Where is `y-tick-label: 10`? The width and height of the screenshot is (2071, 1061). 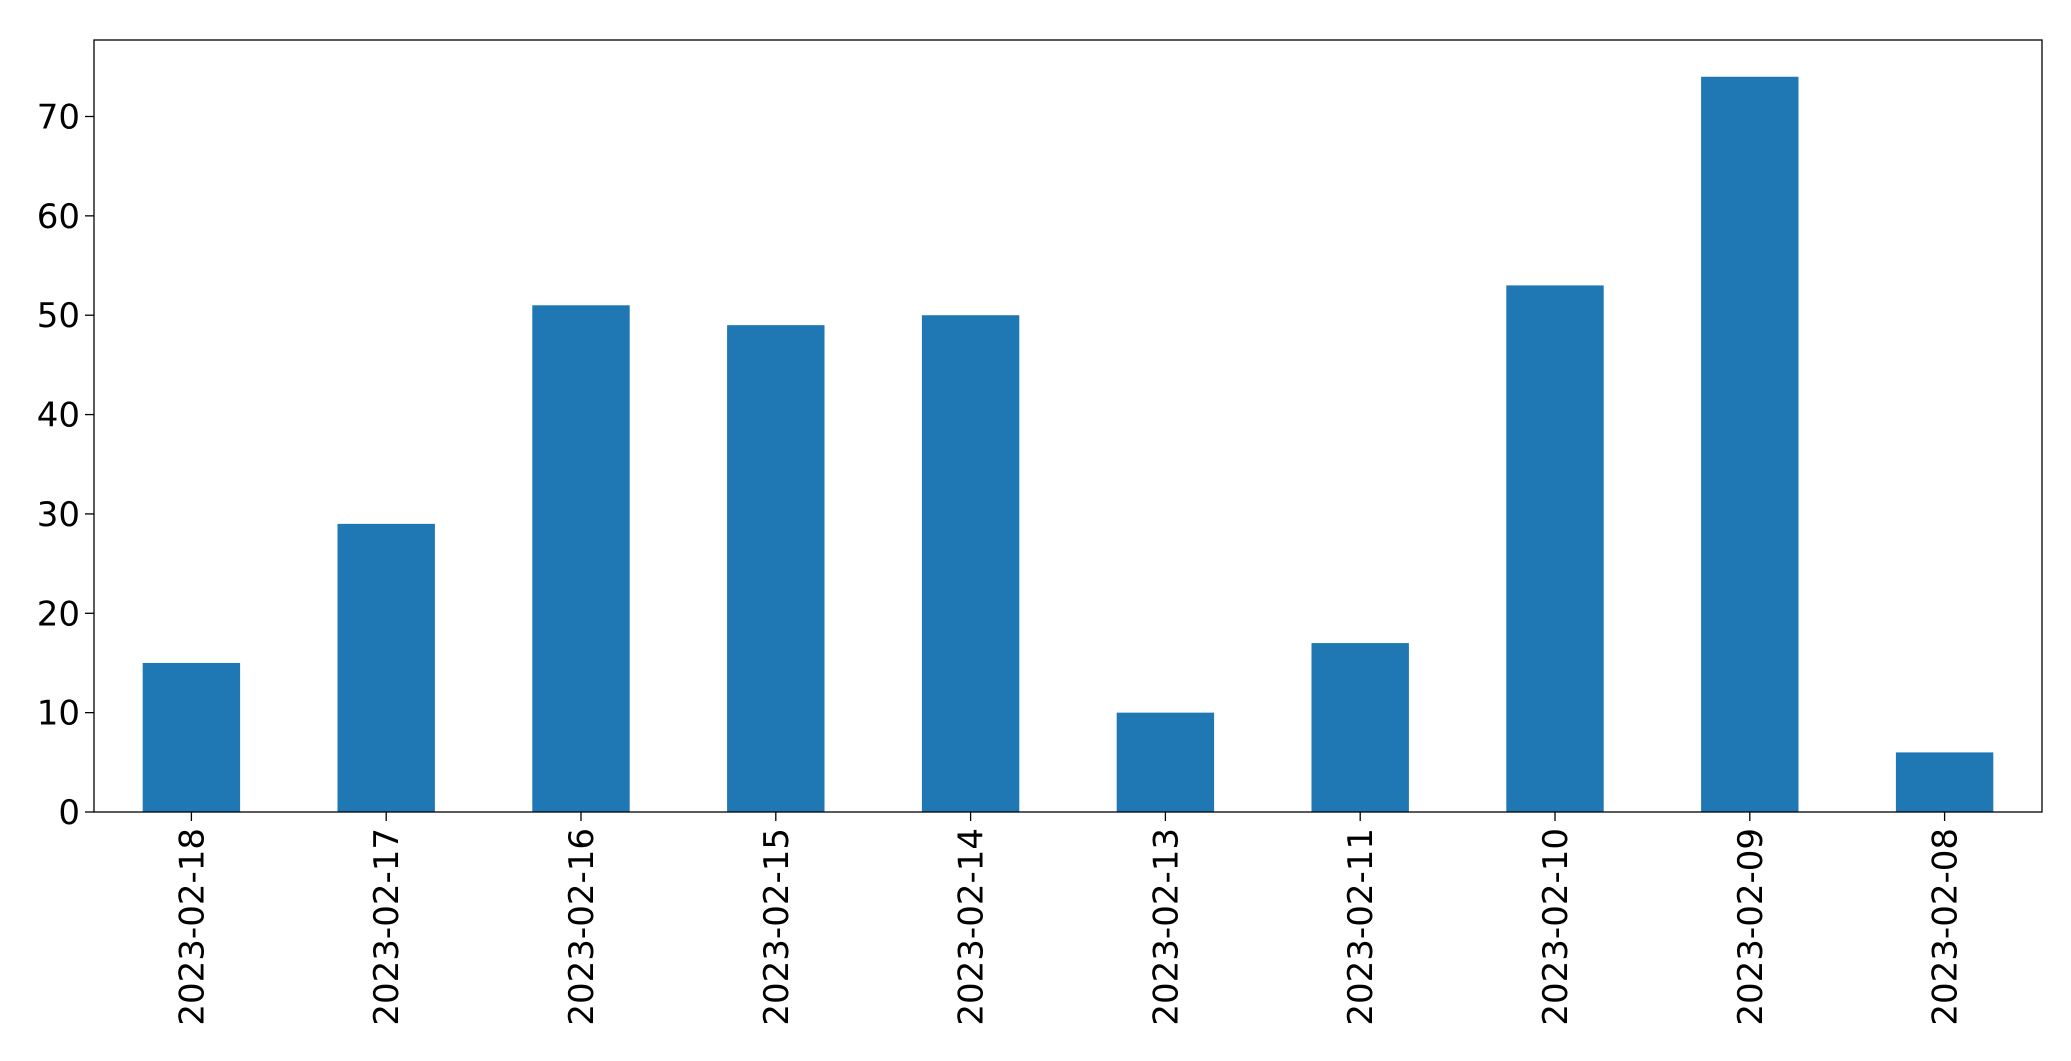 y-tick-label: 10 is located at coordinates (58, 714).